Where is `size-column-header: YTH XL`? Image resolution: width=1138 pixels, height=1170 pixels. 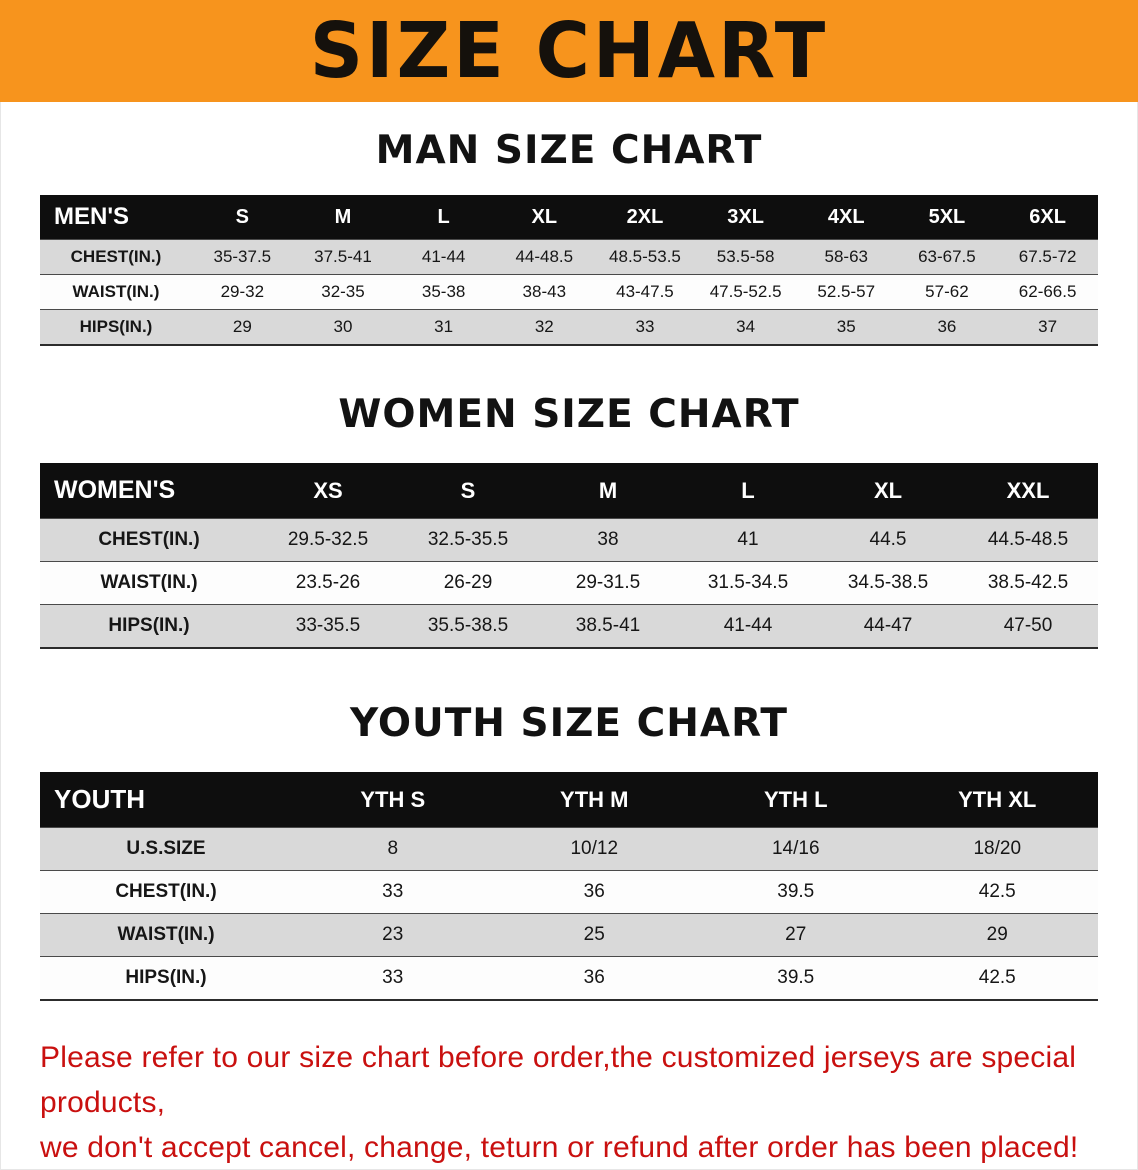 size-column-header: YTH XL is located at coordinates (997, 800).